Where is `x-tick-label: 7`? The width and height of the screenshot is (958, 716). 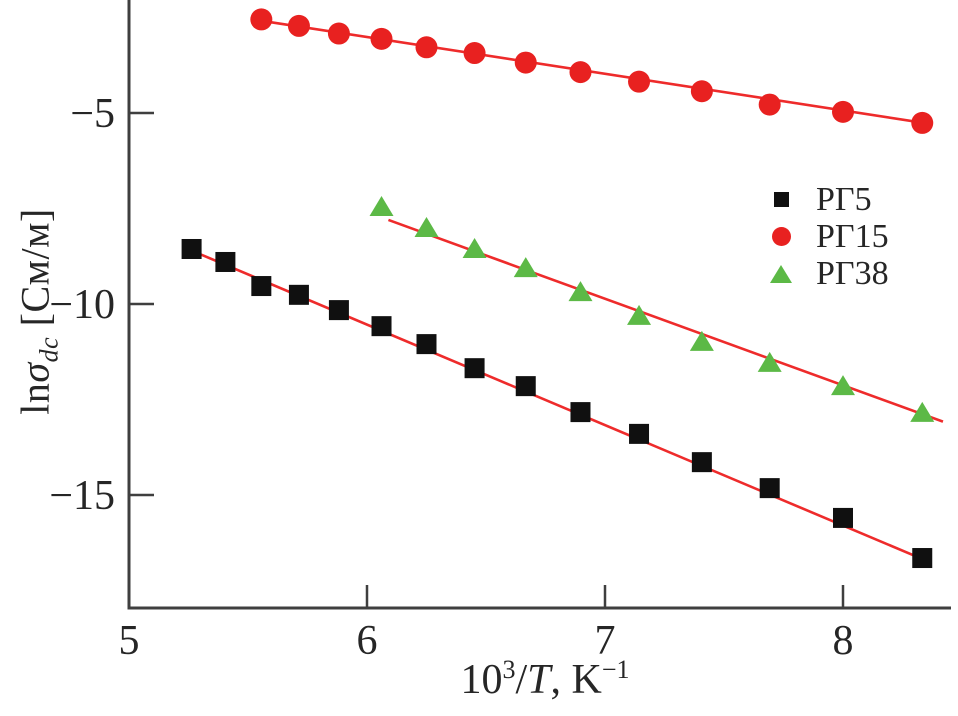 x-tick-label: 7 is located at coordinates (605, 641).